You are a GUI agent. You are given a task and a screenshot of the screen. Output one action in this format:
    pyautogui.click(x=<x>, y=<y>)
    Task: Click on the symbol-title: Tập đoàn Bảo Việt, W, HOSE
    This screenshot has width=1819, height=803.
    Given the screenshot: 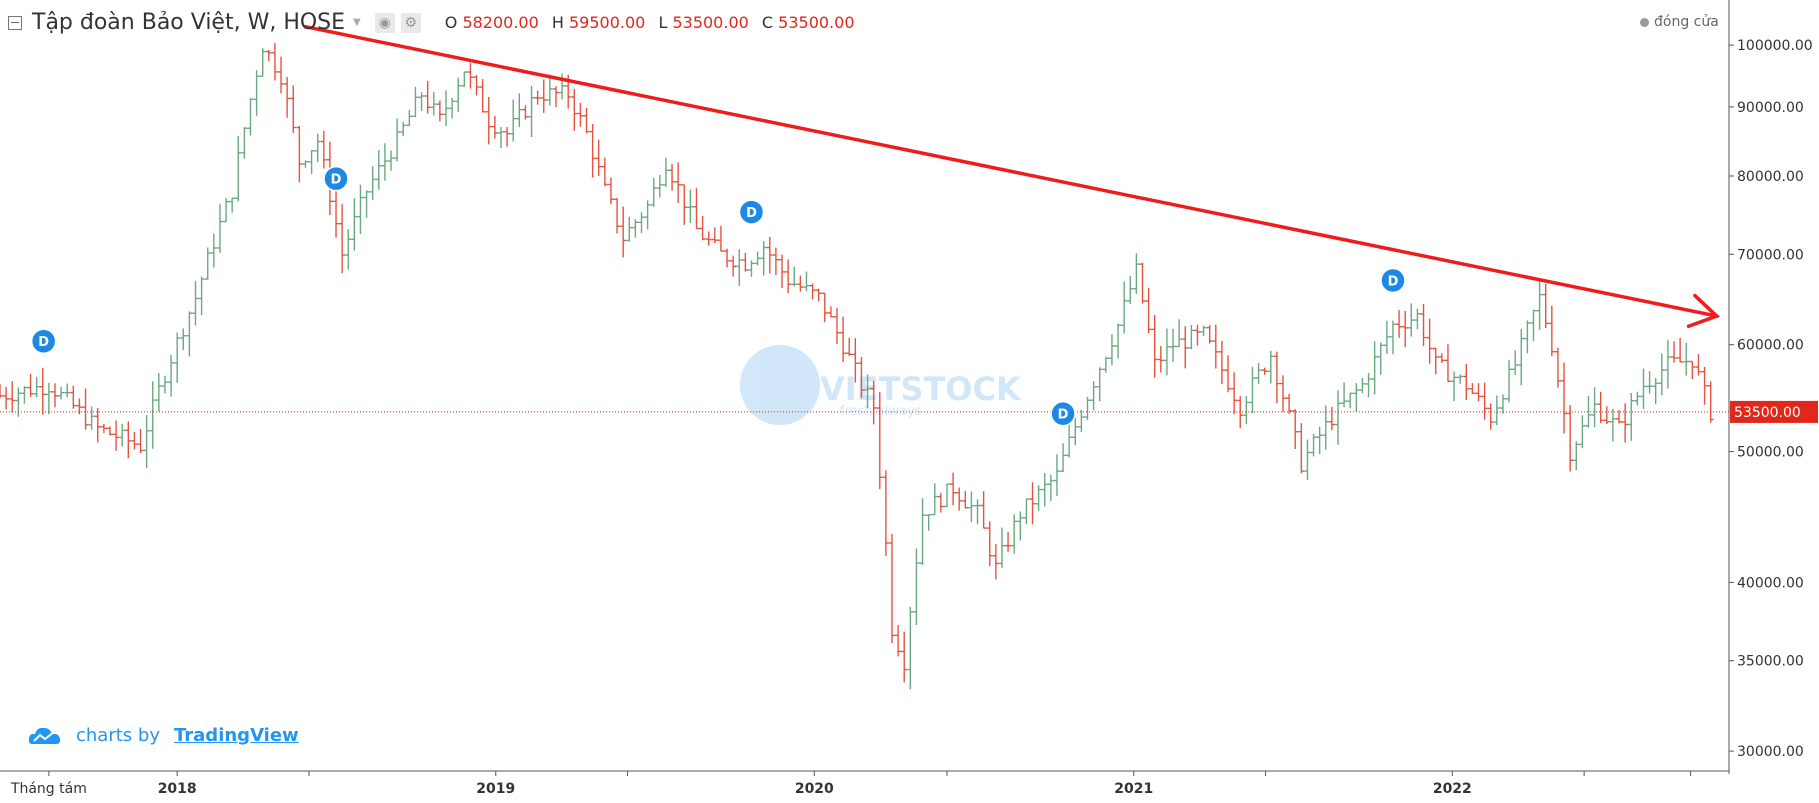 What is the action you would take?
    pyautogui.click(x=189, y=22)
    